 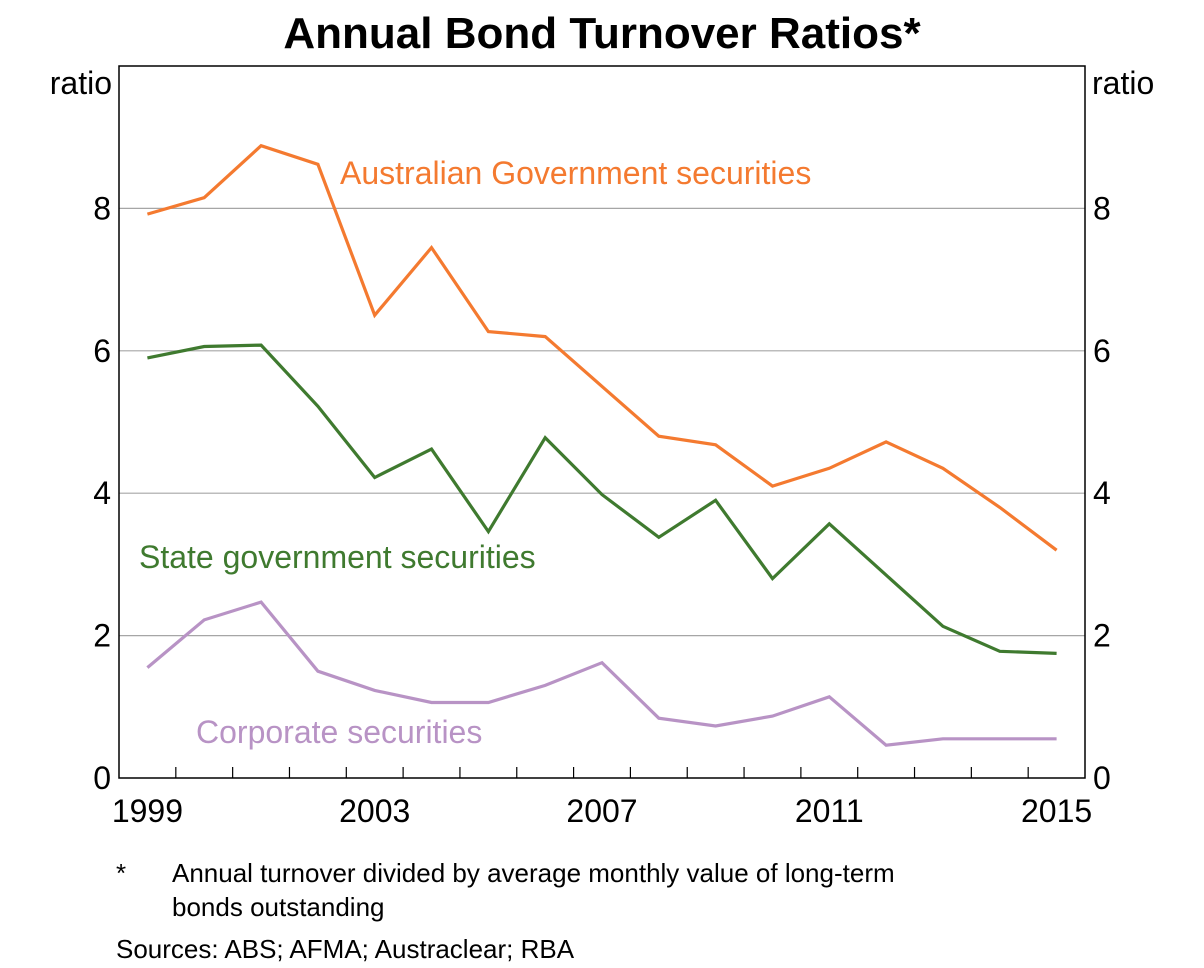 What do you see at coordinates (1056, 811) in the screenshot?
I see `x-tick-label-2015: 2015` at bounding box center [1056, 811].